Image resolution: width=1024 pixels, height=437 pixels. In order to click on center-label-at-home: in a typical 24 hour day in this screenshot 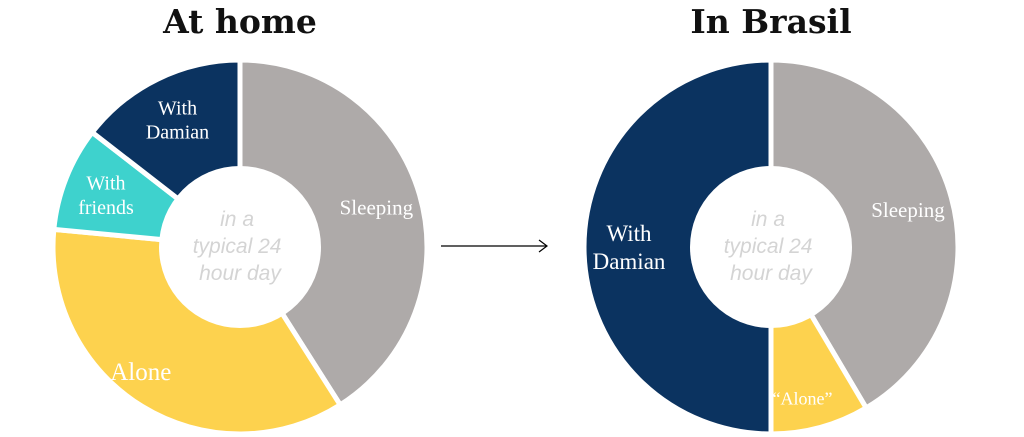, I will do `click(240, 246)`.